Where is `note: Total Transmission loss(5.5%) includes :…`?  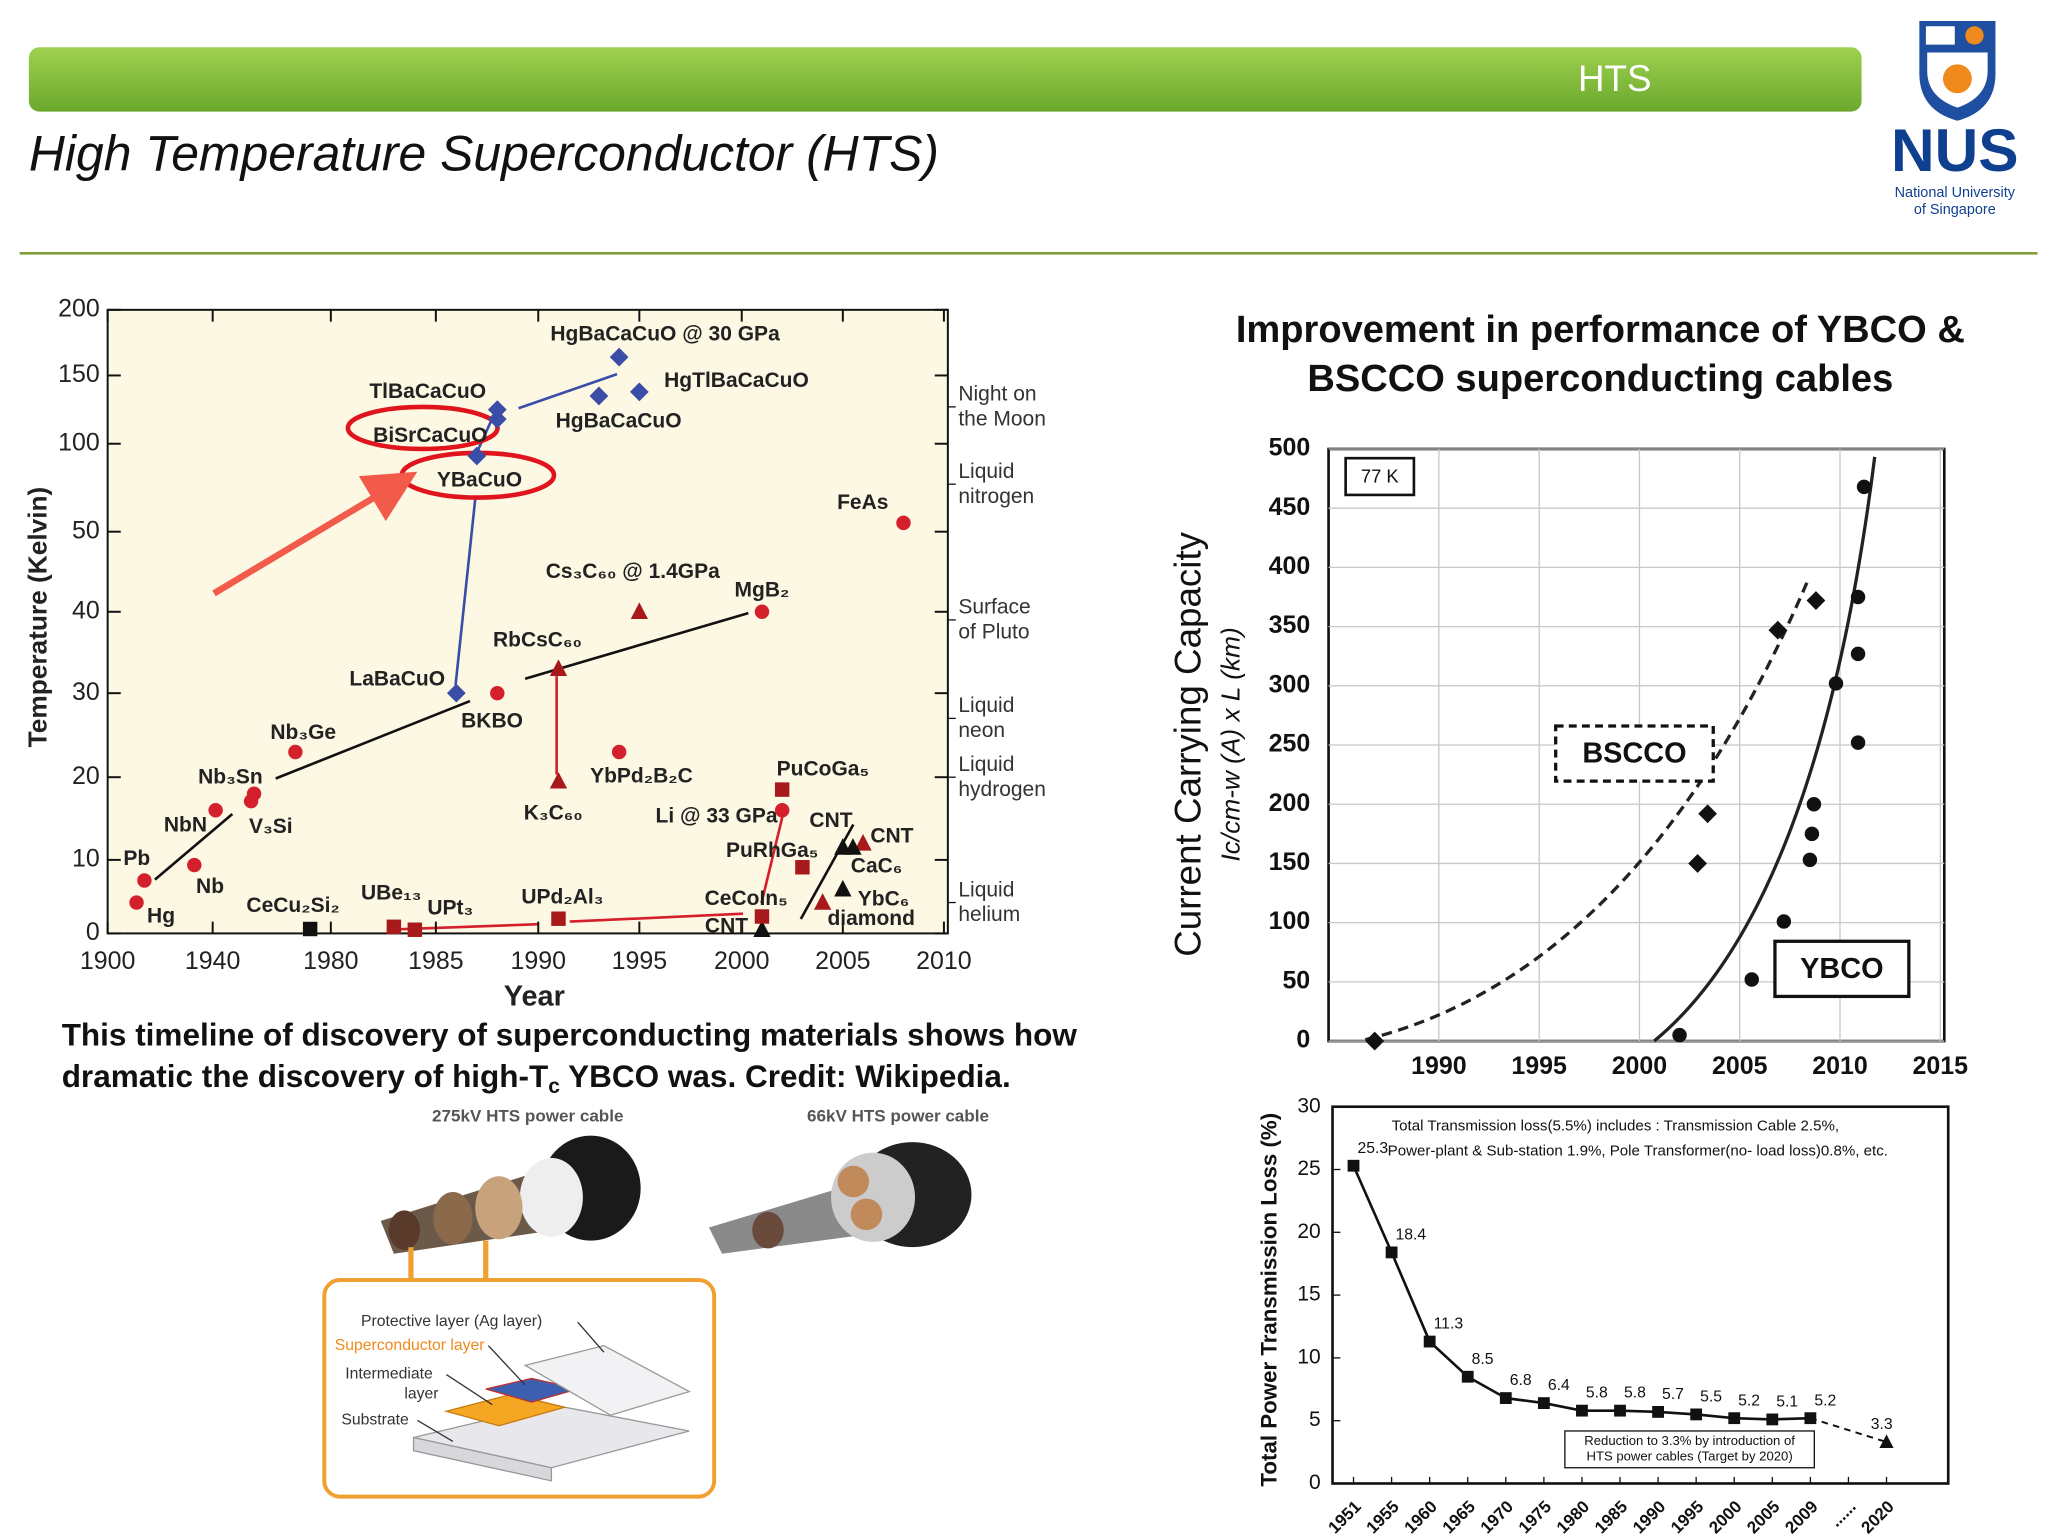 note: Total Transmission loss(5.5%) includes :… is located at coordinates (1616, 1125).